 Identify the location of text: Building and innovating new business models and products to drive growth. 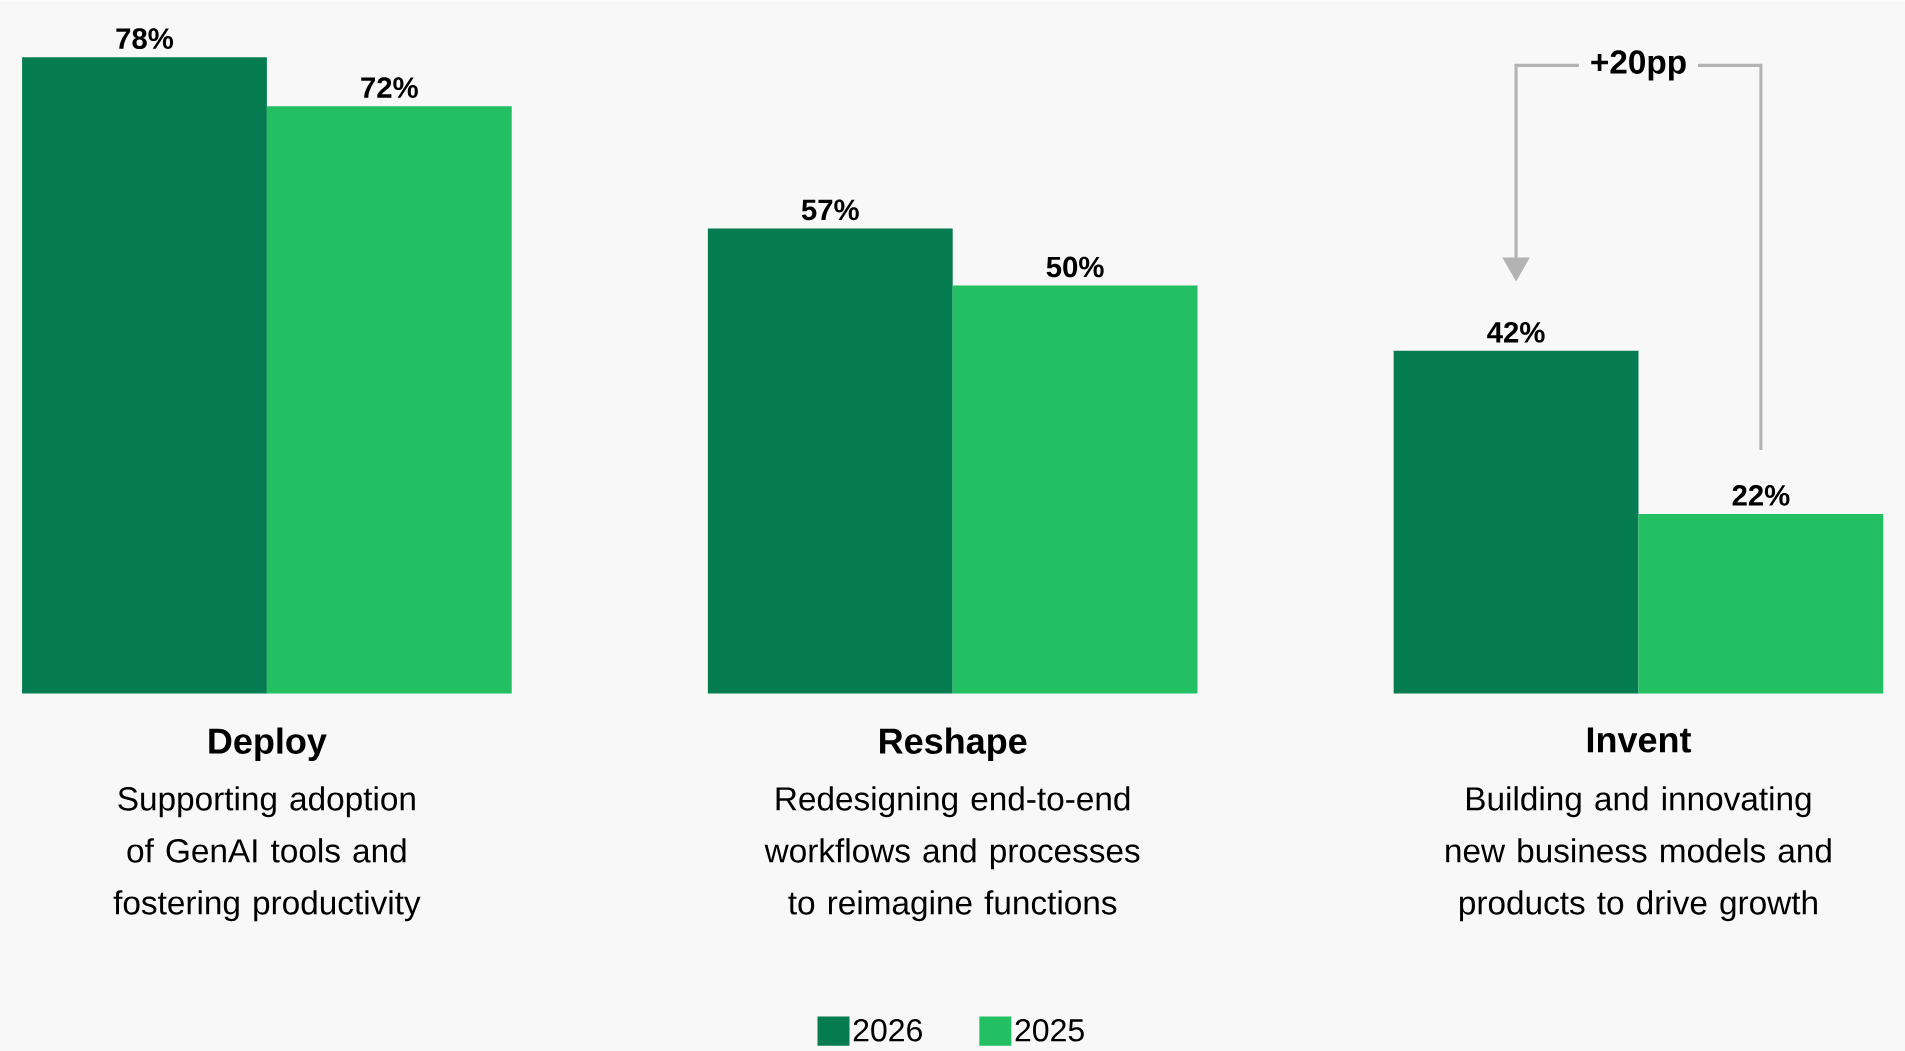
(1638, 853).